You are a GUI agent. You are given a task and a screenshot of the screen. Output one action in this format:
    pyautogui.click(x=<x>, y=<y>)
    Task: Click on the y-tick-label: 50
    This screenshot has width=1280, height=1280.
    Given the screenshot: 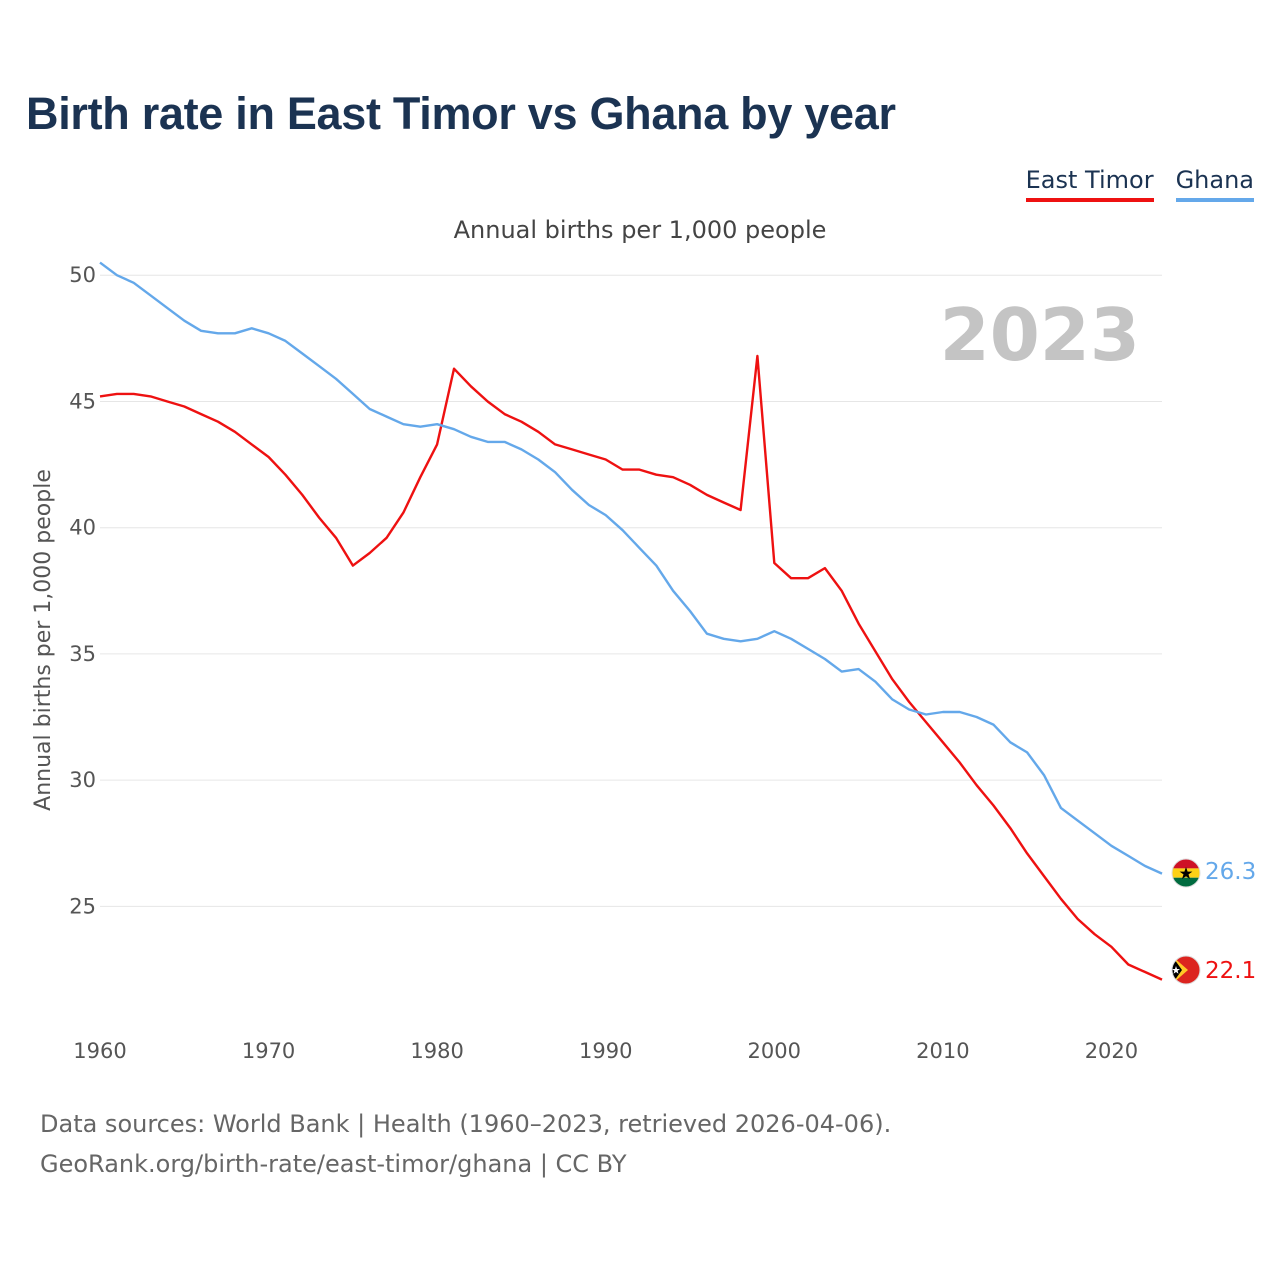 What is the action you would take?
    pyautogui.click(x=82, y=275)
    